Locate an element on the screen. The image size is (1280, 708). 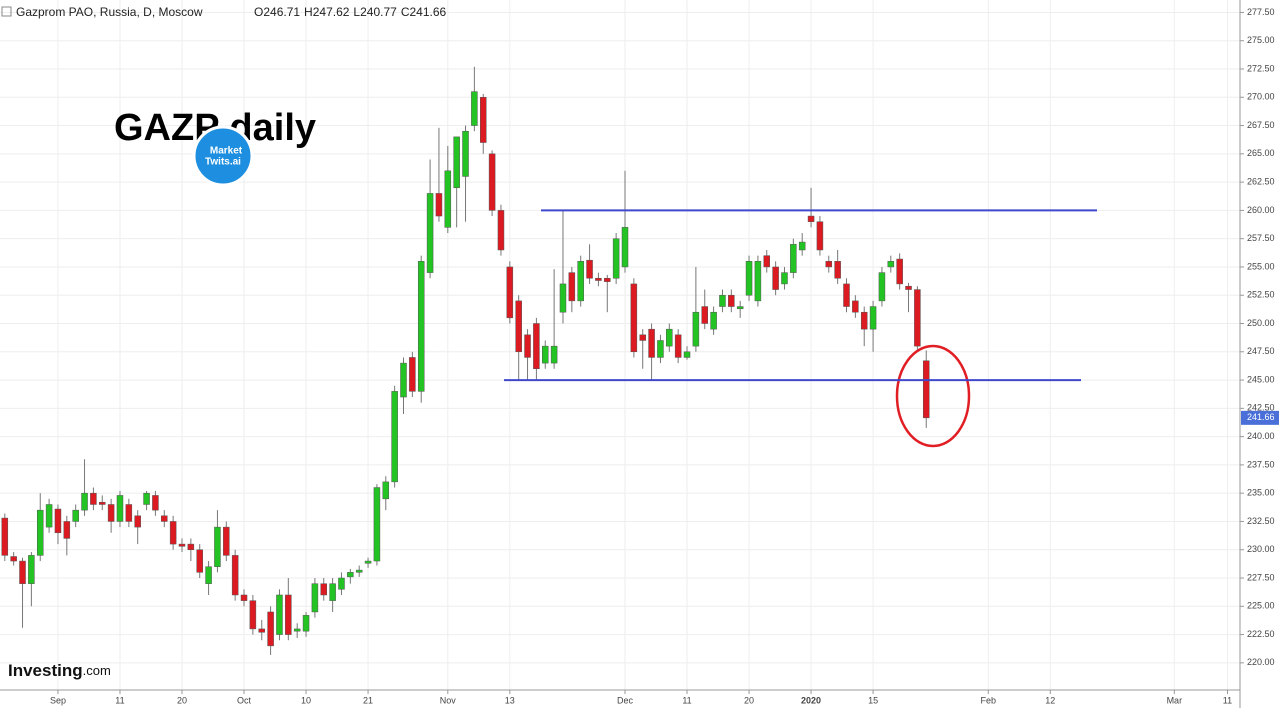
y-tick-label: 240.00 is located at coordinates (1261, 436).